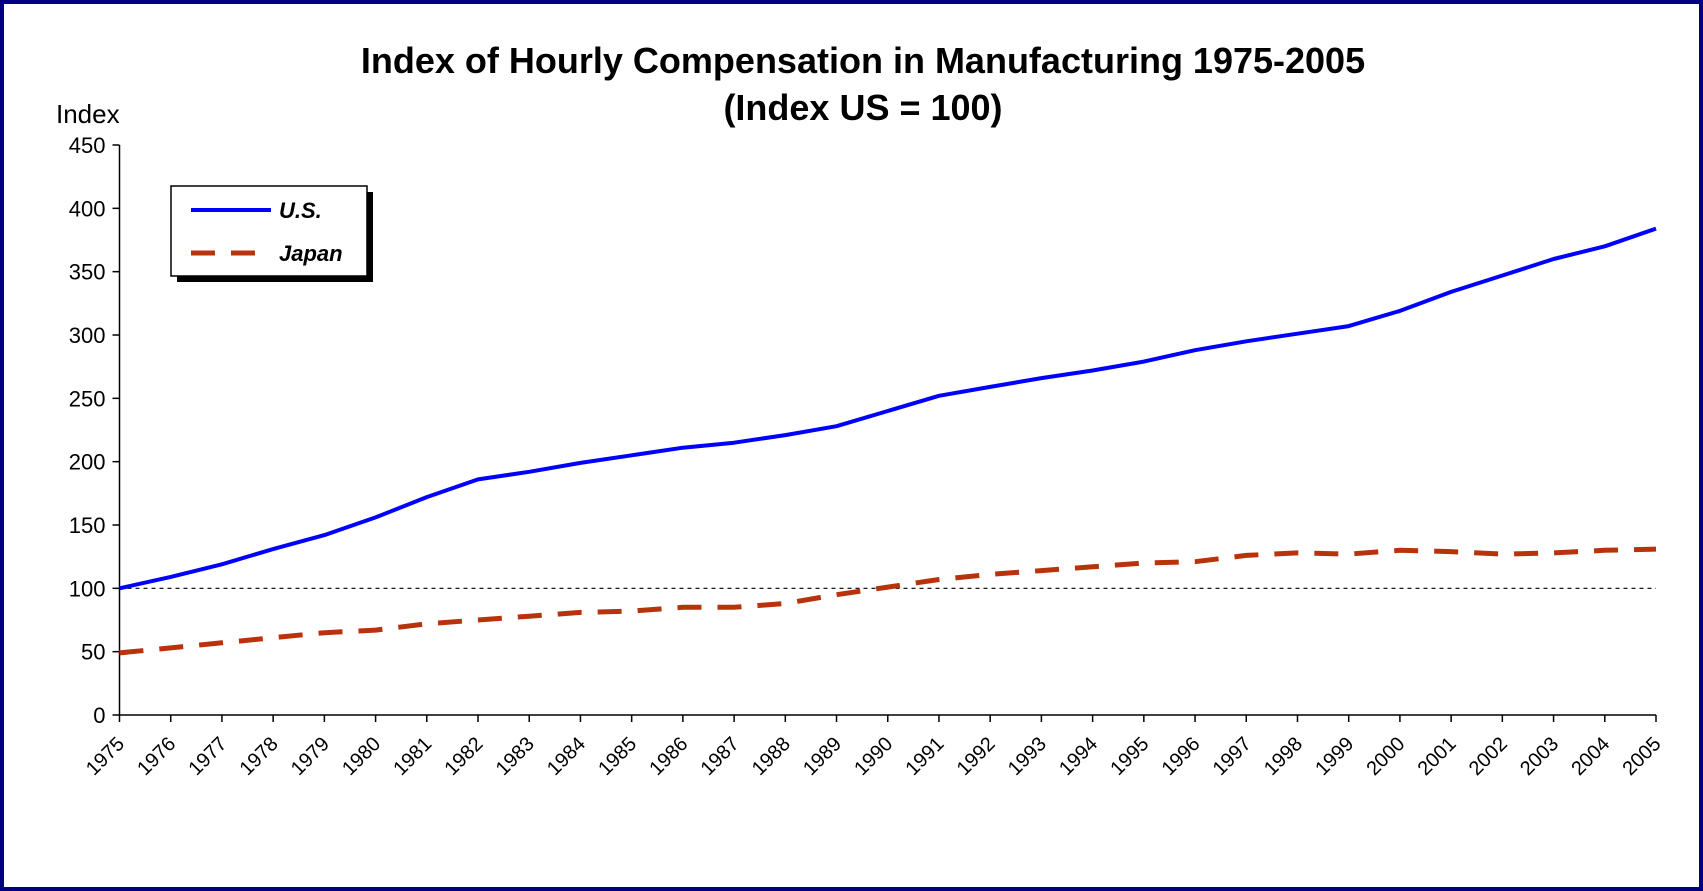 This screenshot has height=891, width=1703. Describe the element at coordinates (311, 253) in the screenshot. I see `legend-label: Japan` at that location.